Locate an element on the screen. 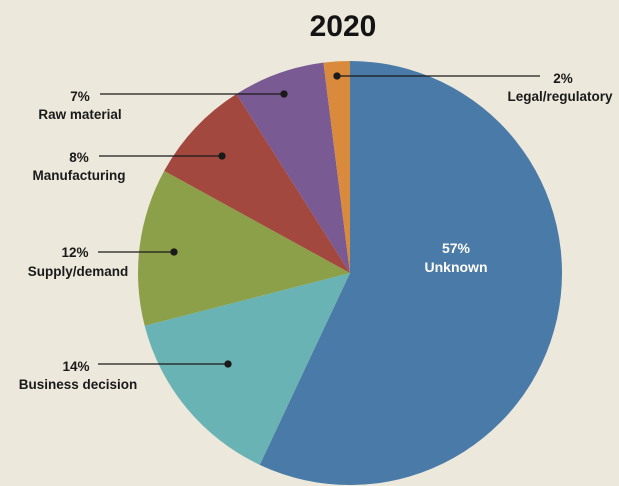 Image resolution: width=619 pixels, height=486 pixels. leader-dot-raw-material is located at coordinates (284, 94).